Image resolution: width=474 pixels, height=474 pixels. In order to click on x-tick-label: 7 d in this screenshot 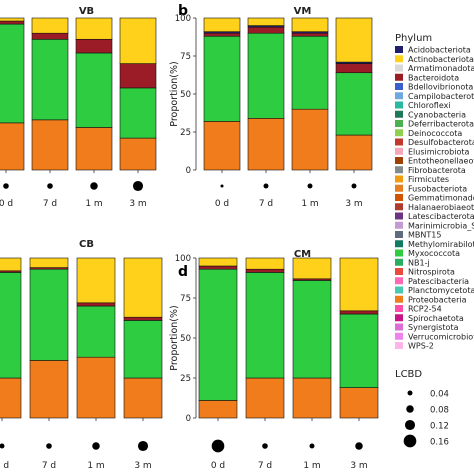, I will do `click(49, 466)`.